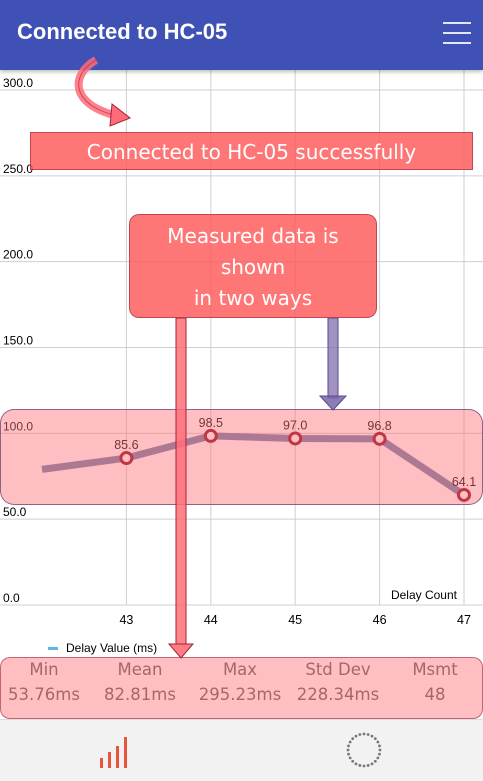 The height and width of the screenshot is (781, 483). I want to click on nav-chart-tab, so click(116, 750).